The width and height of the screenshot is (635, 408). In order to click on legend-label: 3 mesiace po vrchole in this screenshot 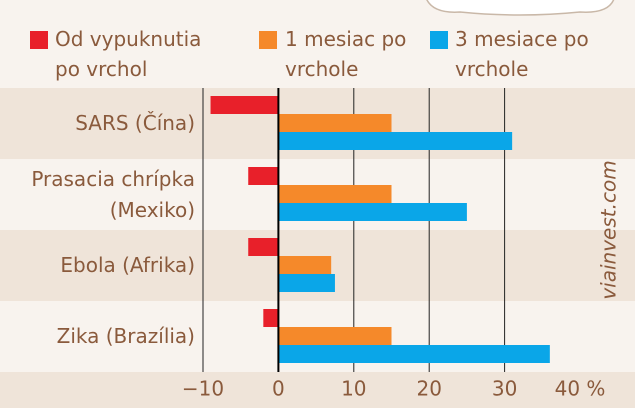, I will do `click(522, 54)`.